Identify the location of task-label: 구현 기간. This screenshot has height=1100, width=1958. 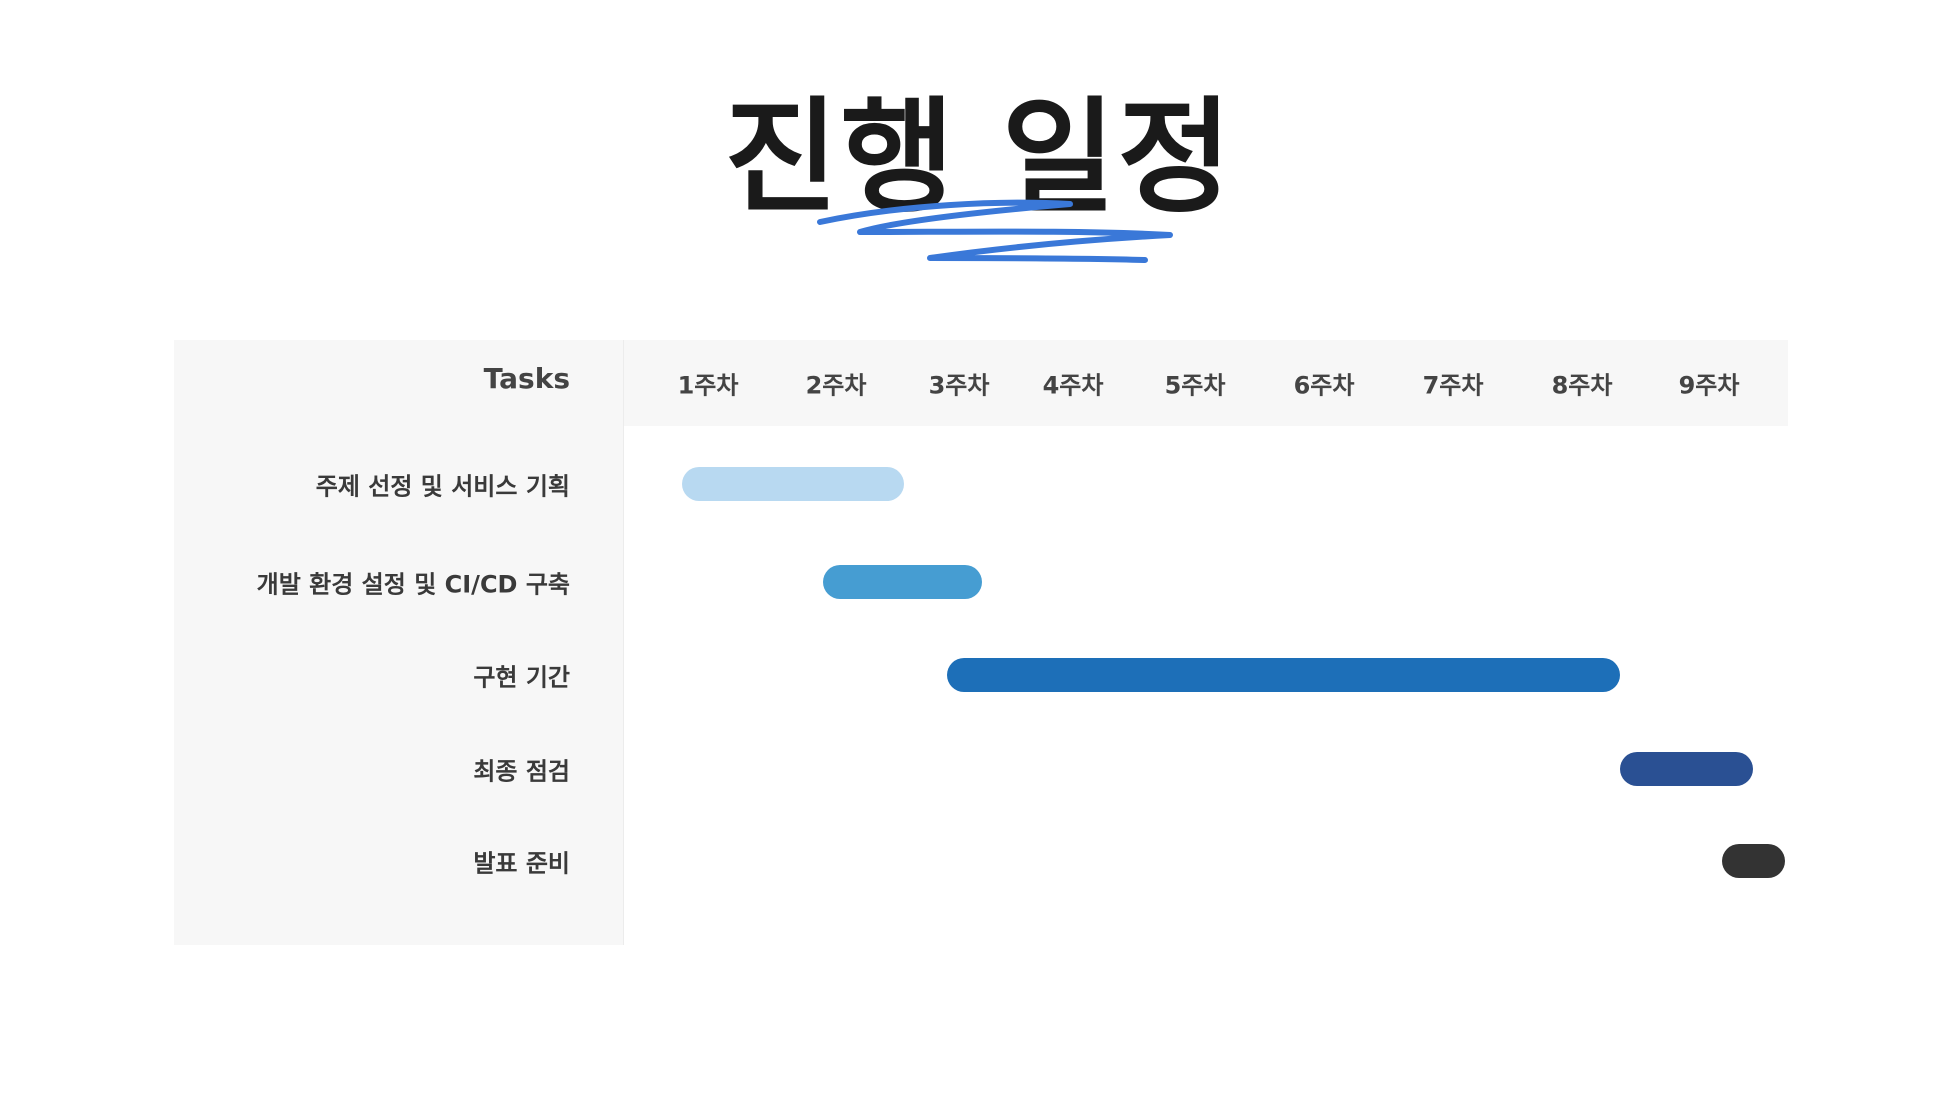
(521, 677).